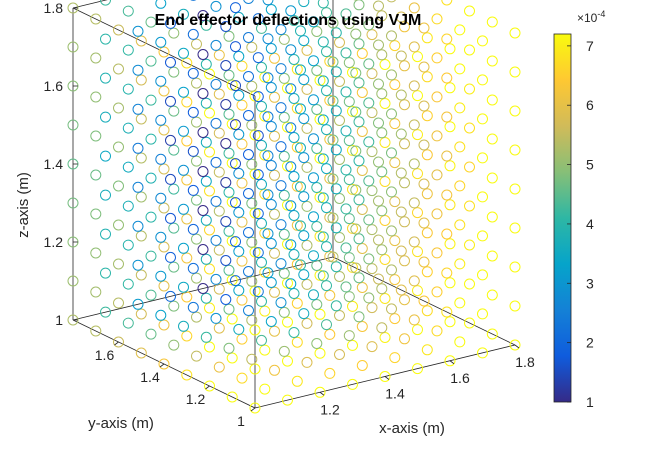 The image size is (667, 453). I want to click on colorbar: 1 2 3 4 5 6 7 ×10-4, so click(579, 209).